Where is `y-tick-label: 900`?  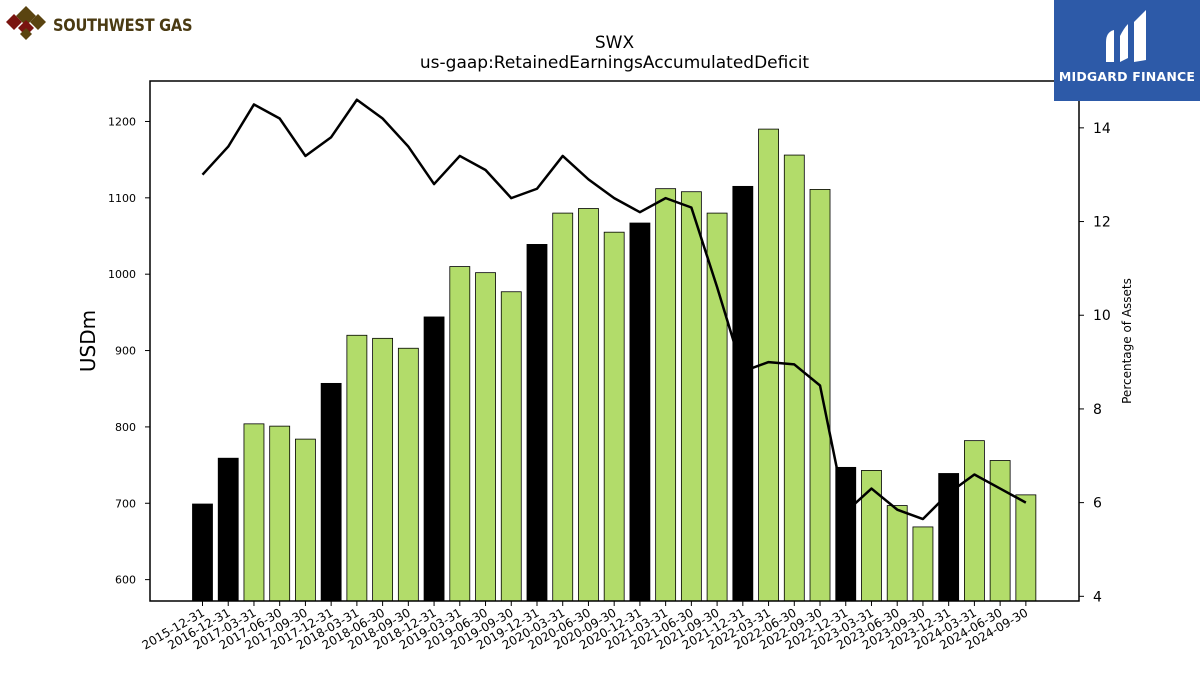
y-tick-label: 900 is located at coordinates (125, 351).